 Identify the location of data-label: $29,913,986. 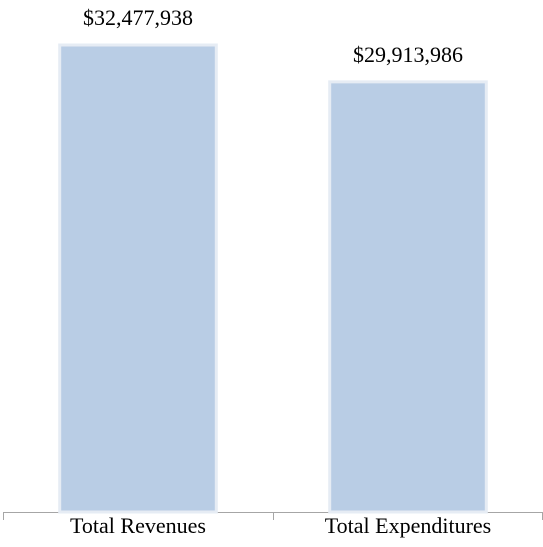
(408, 54).